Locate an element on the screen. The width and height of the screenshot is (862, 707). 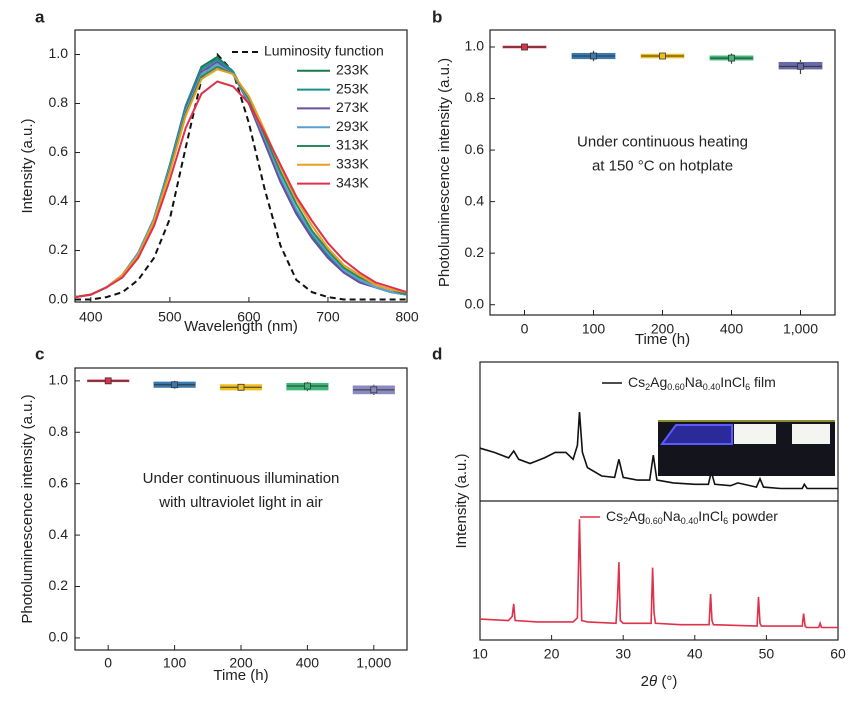
legend-label: 313K is located at coordinates (352, 145).